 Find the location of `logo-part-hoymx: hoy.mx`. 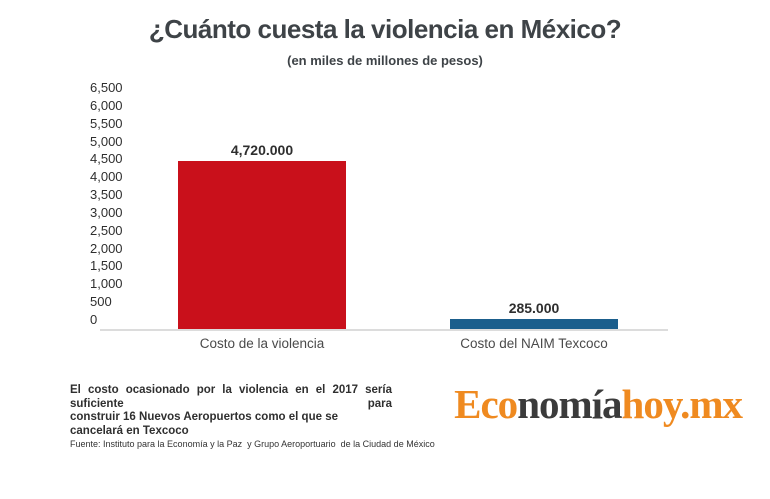

logo-part-hoymx: hoy.mx is located at coordinates (682, 404).